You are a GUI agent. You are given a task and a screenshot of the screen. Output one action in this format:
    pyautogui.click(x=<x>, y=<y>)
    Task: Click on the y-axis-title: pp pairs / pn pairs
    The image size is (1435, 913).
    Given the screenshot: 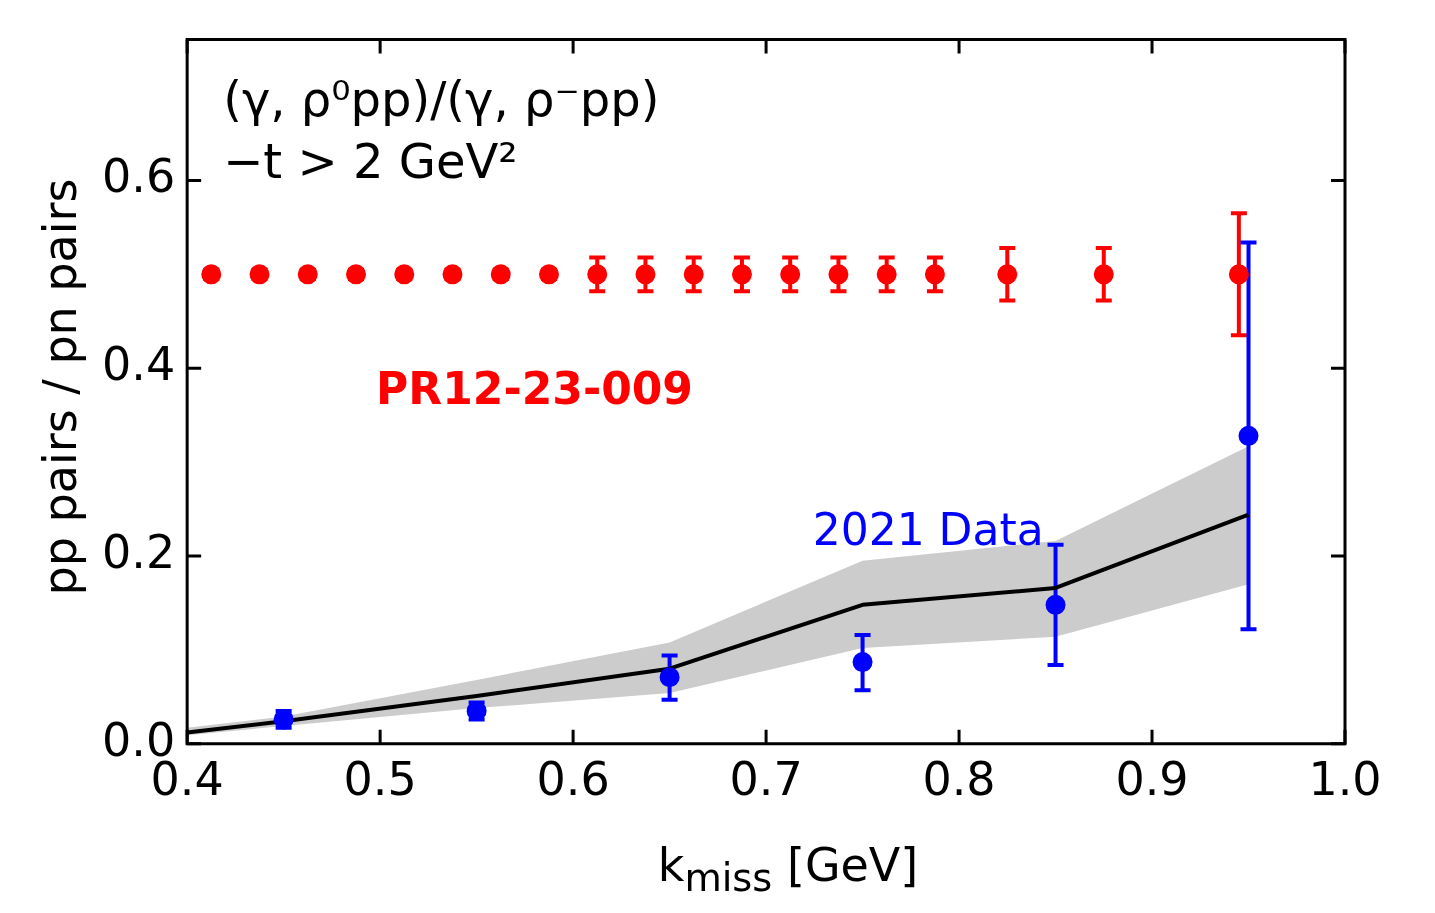 What is the action you would take?
    pyautogui.click(x=60, y=387)
    